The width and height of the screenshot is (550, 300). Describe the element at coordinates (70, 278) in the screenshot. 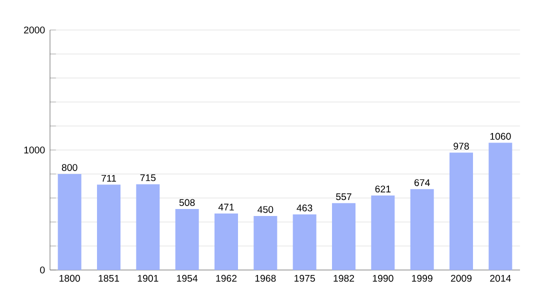

I see `x-tick-label: 1800` at that location.